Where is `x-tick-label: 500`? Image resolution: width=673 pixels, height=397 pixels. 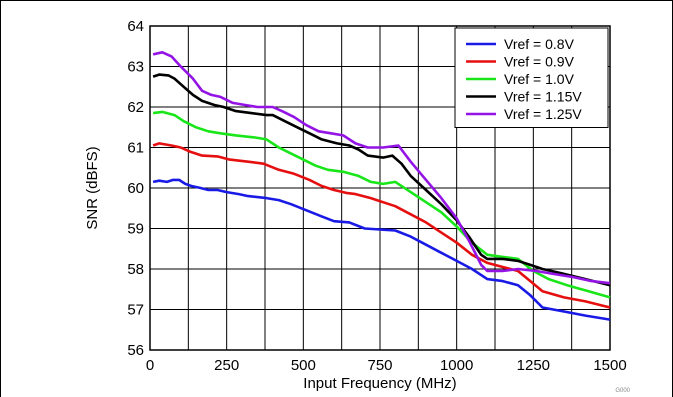 x-tick-label: 500 is located at coordinates (303, 365).